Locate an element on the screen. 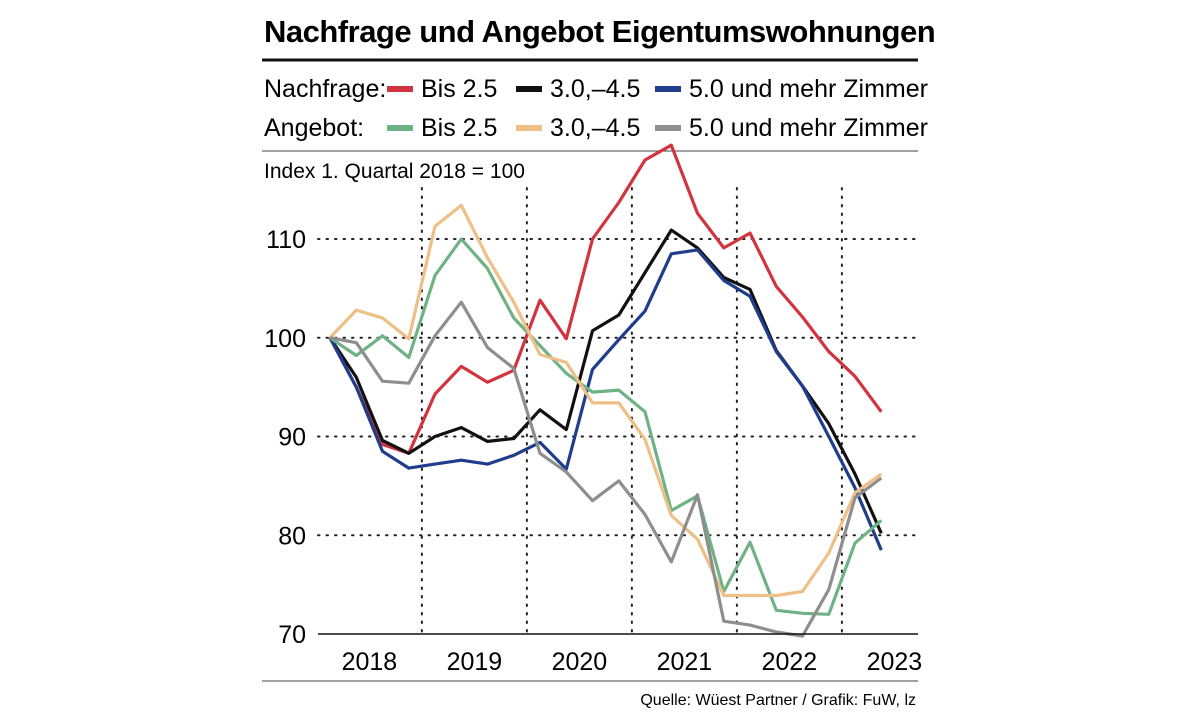 The image size is (1179, 713). legend-group-label-angebot: Angebot: is located at coordinates (314, 128).